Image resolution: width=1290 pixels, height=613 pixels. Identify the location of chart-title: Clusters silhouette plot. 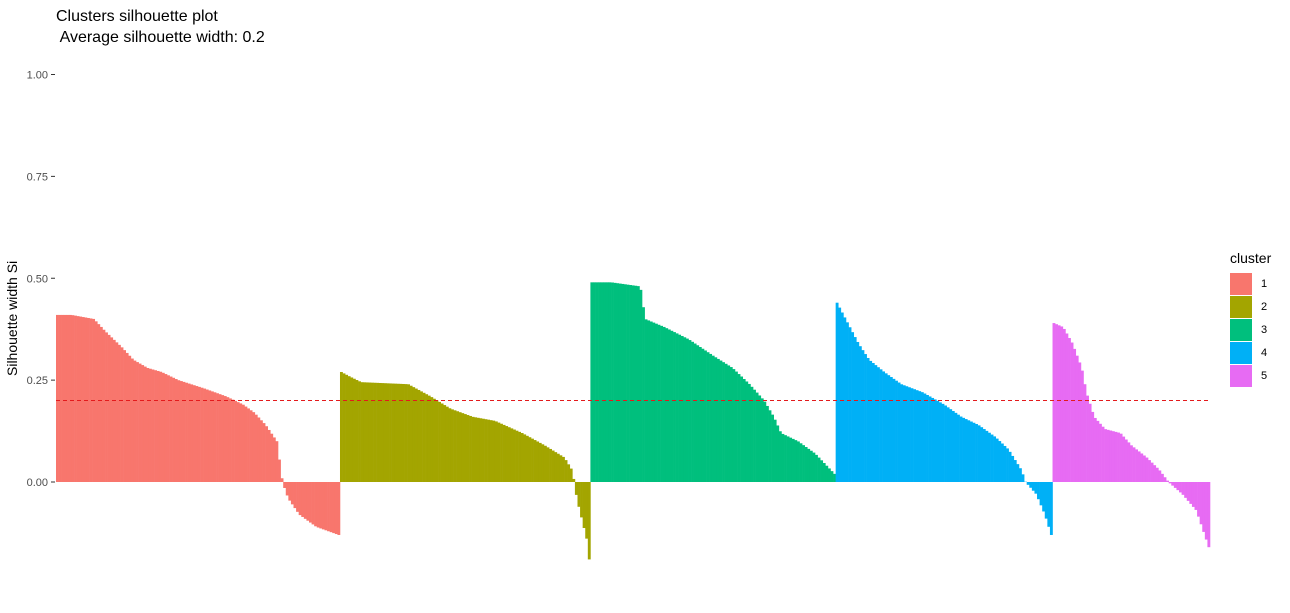
(137, 16).